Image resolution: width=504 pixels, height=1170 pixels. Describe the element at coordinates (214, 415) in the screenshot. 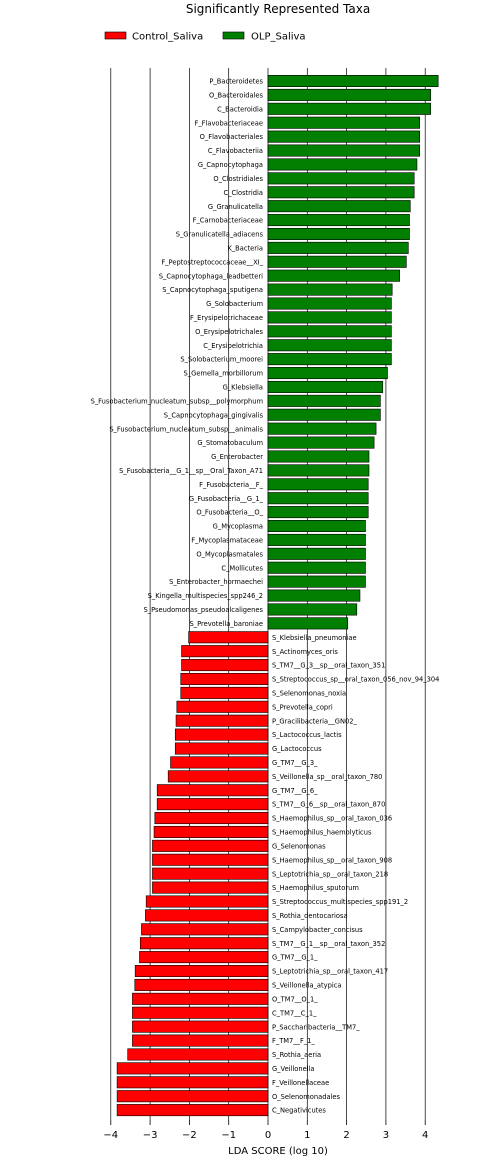

I see `taxon-label: S_Capnocytophaga_gingivalis` at that location.